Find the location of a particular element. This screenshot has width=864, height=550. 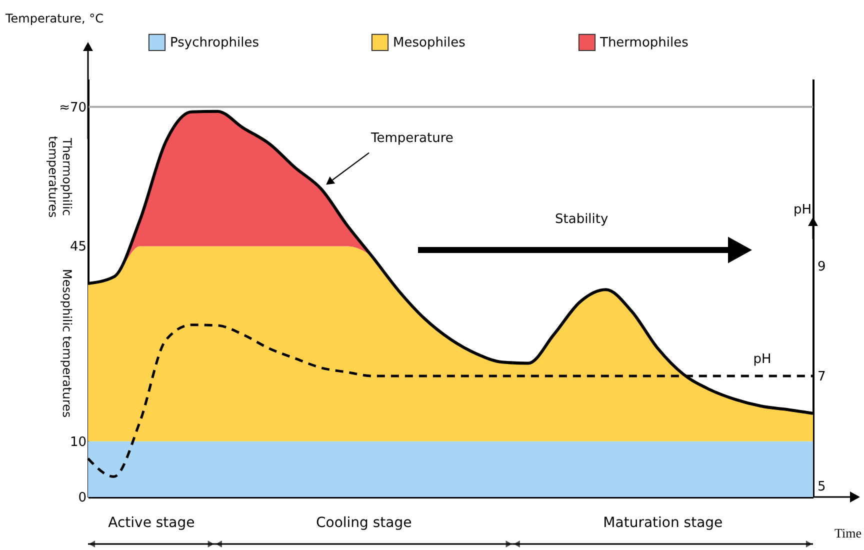

y2-tick-label: 5 is located at coordinates (822, 487).